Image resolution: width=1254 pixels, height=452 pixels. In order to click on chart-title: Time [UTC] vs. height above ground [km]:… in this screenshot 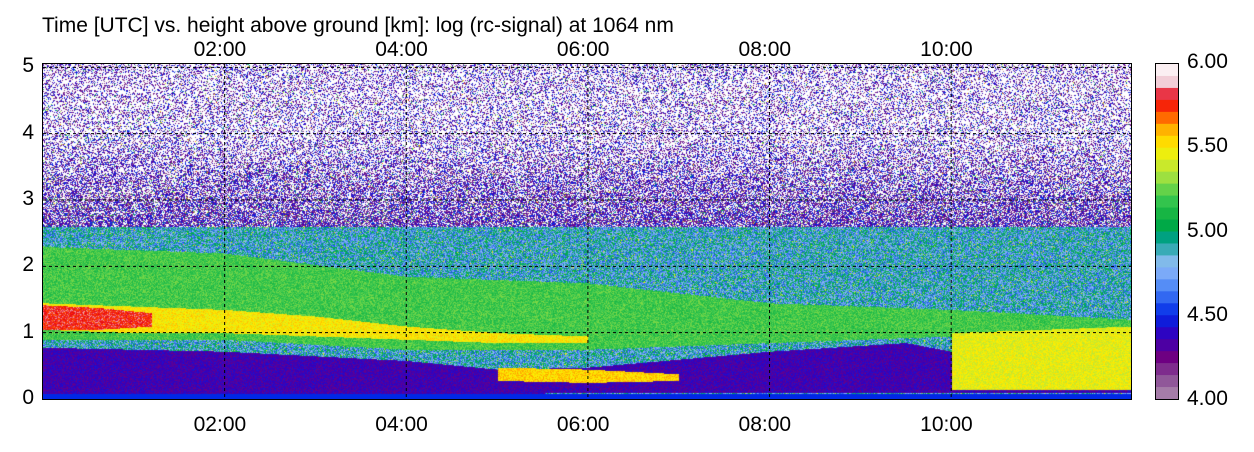, I will do `click(358, 25)`.